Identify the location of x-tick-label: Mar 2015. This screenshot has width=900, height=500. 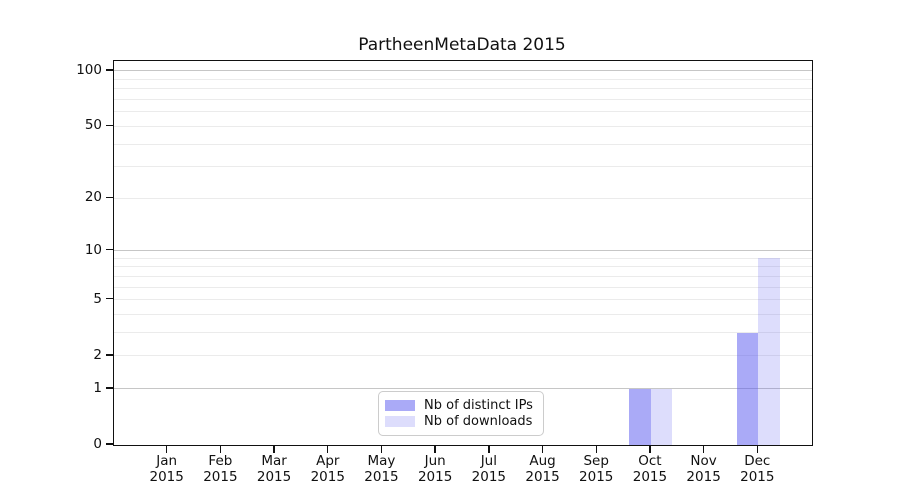
(274, 469).